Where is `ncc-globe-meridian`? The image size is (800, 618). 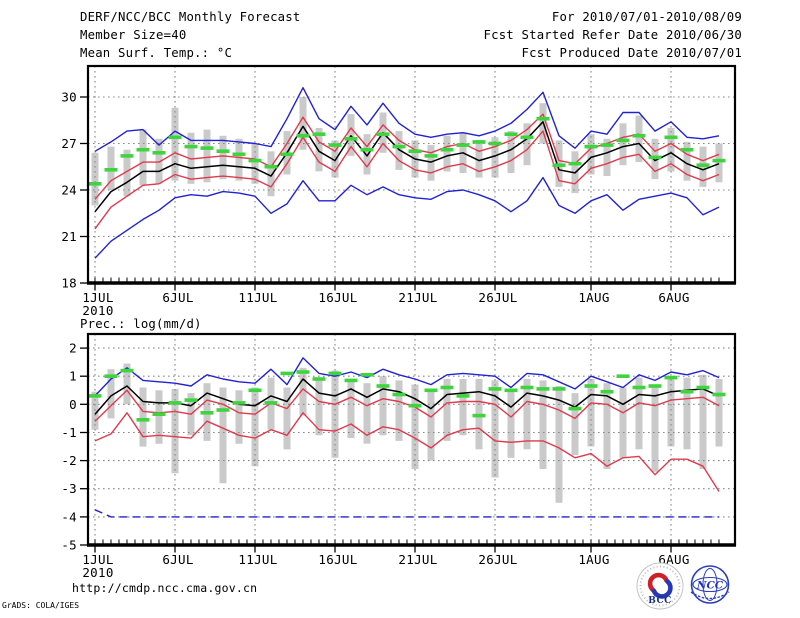
ncc-globe-meridian is located at coordinates (710, 584).